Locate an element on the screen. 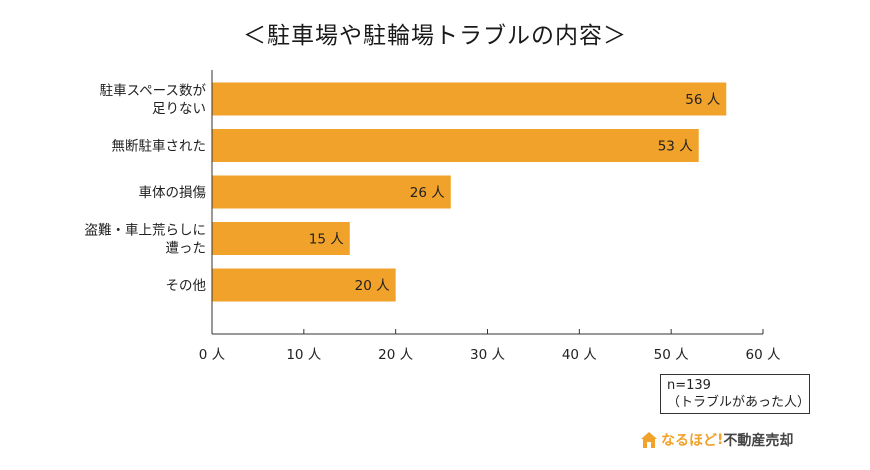 The width and height of the screenshot is (870, 470). data-label: 56 人 is located at coordinates (702, 100).